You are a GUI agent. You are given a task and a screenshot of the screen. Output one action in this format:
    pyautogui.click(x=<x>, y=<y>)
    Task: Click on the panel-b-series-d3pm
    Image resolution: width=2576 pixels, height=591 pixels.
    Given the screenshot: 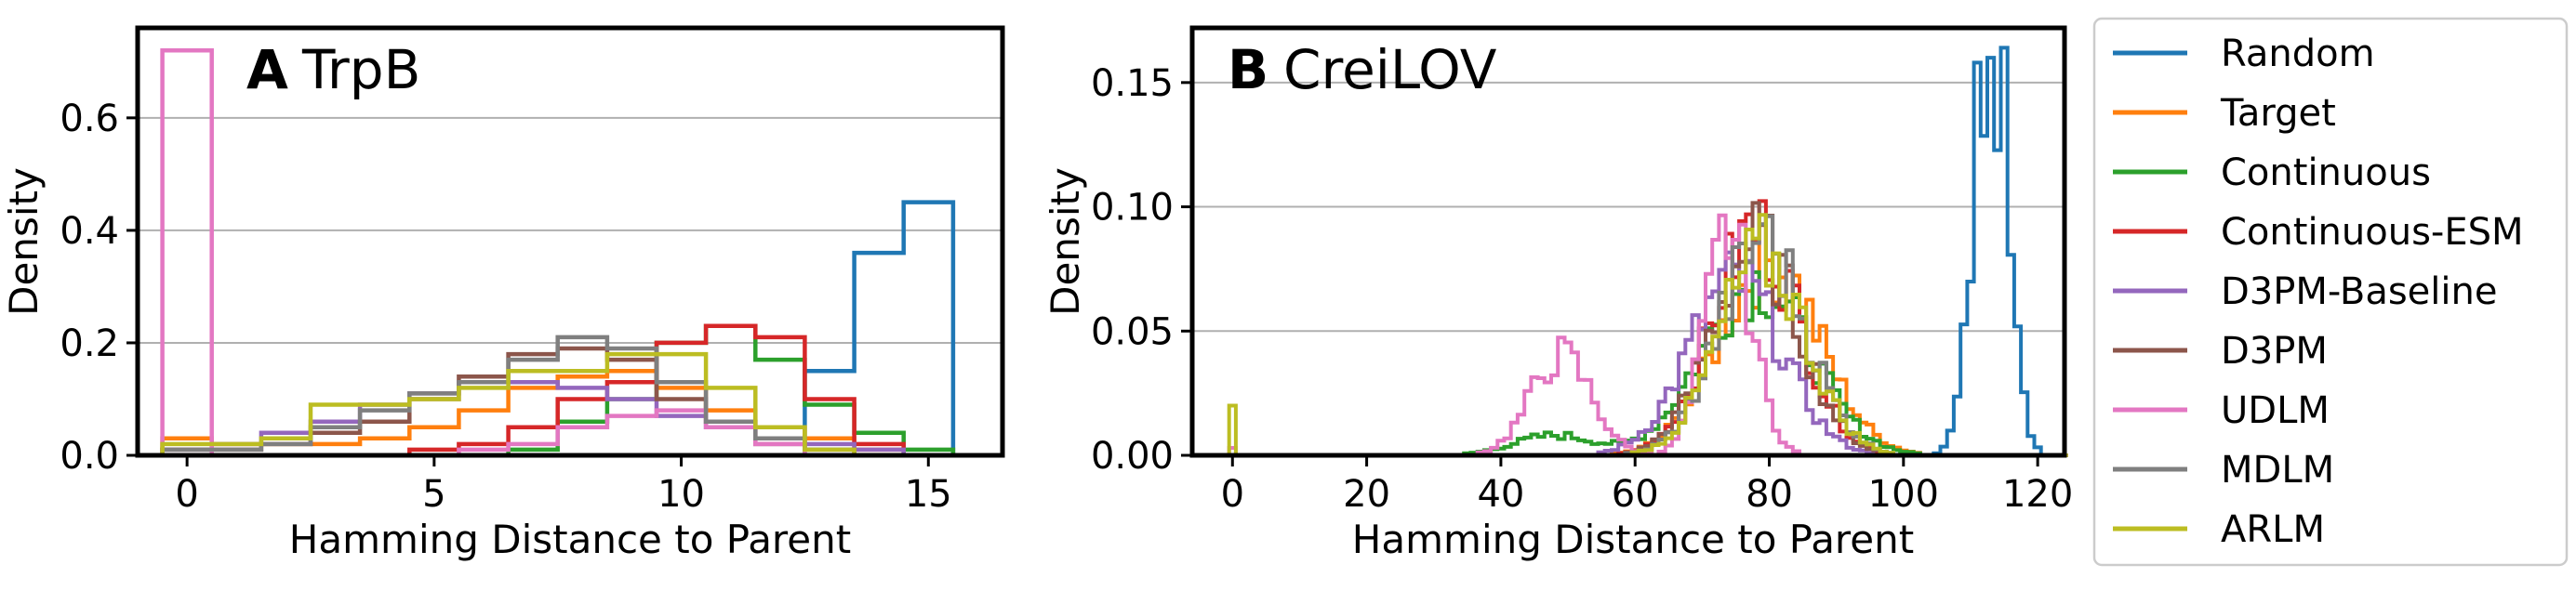 What is the action you would take?
    pyautogui.click(x=1648, y=329)
    